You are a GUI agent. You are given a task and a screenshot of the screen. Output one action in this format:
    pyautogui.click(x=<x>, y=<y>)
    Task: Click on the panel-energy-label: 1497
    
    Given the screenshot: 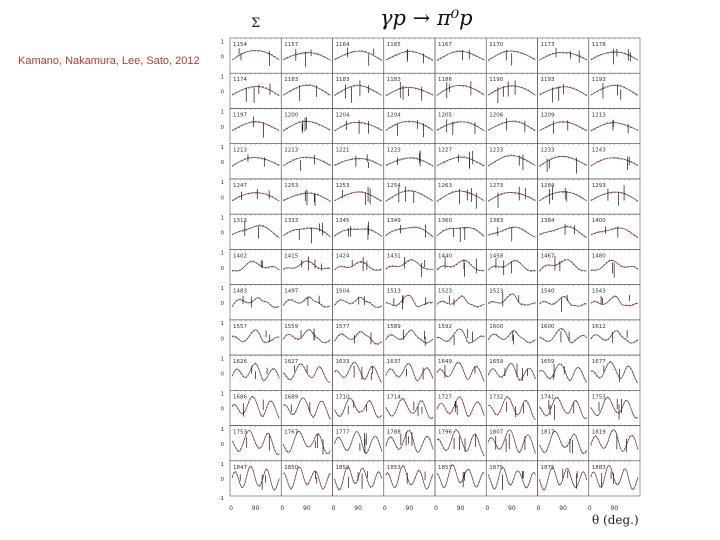 What is the action you would take?
    pyautogui.click(x=291, y=292)
    